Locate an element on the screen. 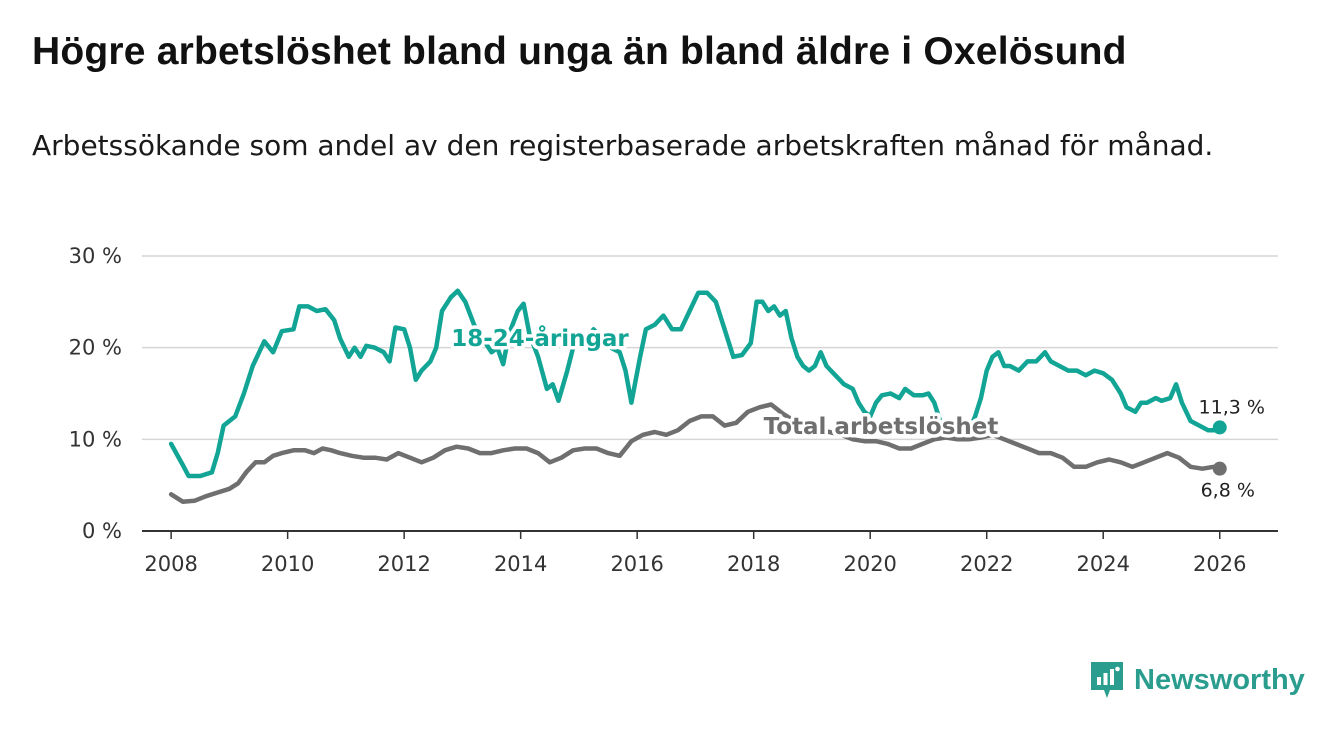 The height and width of the screenshot is (734, 1340). y-tick-label: 30 % is located at coordinates (95, 256).